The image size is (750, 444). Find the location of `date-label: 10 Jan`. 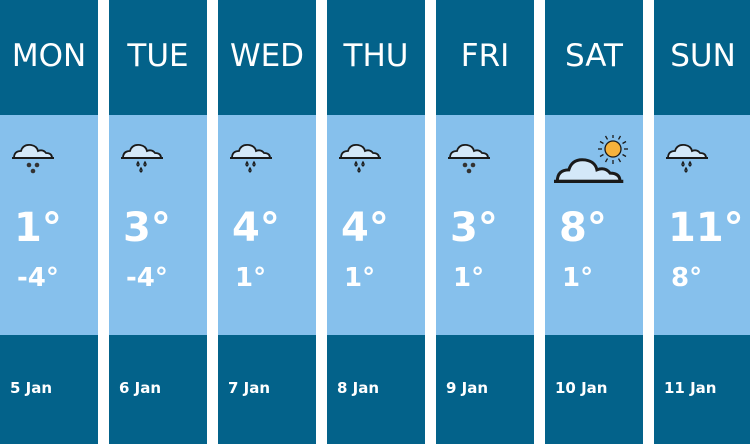

date-label: 10 Jan is located at coordinates (594, 389).